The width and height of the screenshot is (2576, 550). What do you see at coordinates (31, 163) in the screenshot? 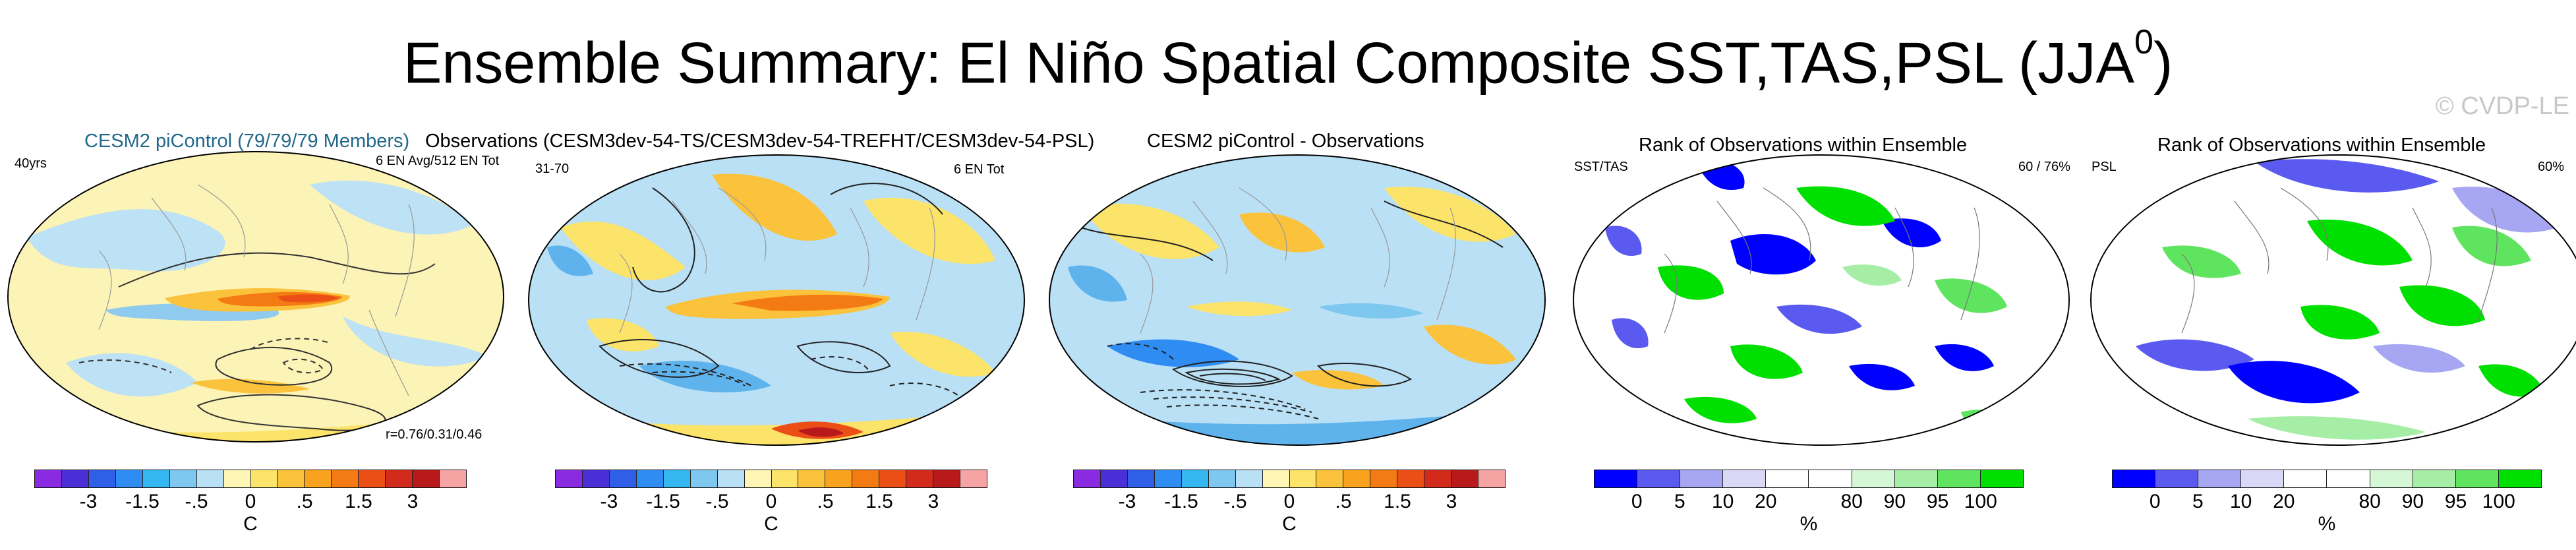
I see `panel1-left-label: 40yrs` at bounding box center [31, 163].